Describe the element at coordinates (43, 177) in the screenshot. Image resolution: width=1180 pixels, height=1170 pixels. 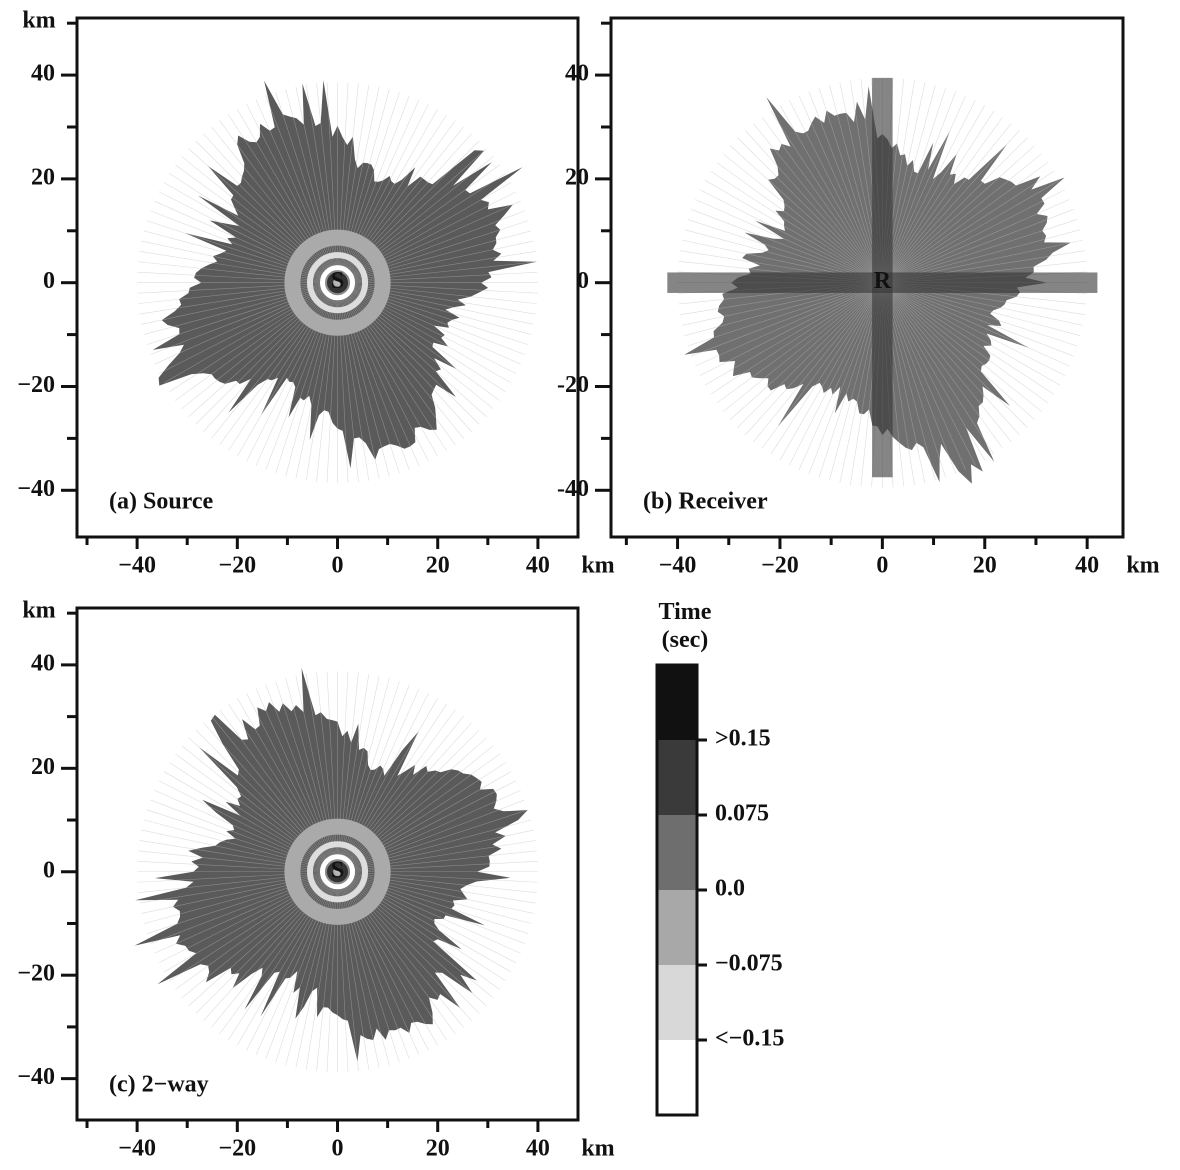
I see `y-tick-label: 20` at that location.